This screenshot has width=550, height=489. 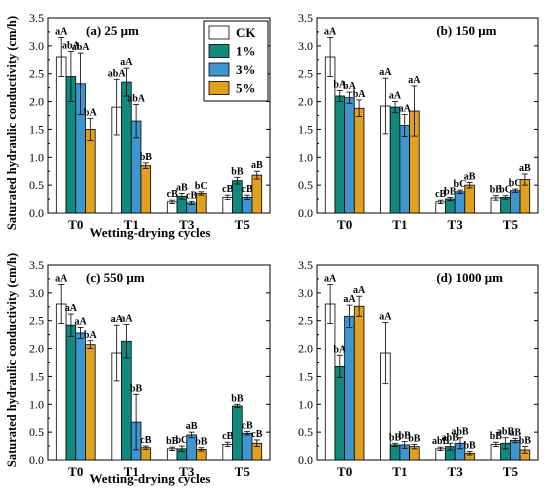 What do you see at coordinates (36, 185) in the screenshot?
I see `y-tick-label-a: 0.5` at bounding box center [36, 185].